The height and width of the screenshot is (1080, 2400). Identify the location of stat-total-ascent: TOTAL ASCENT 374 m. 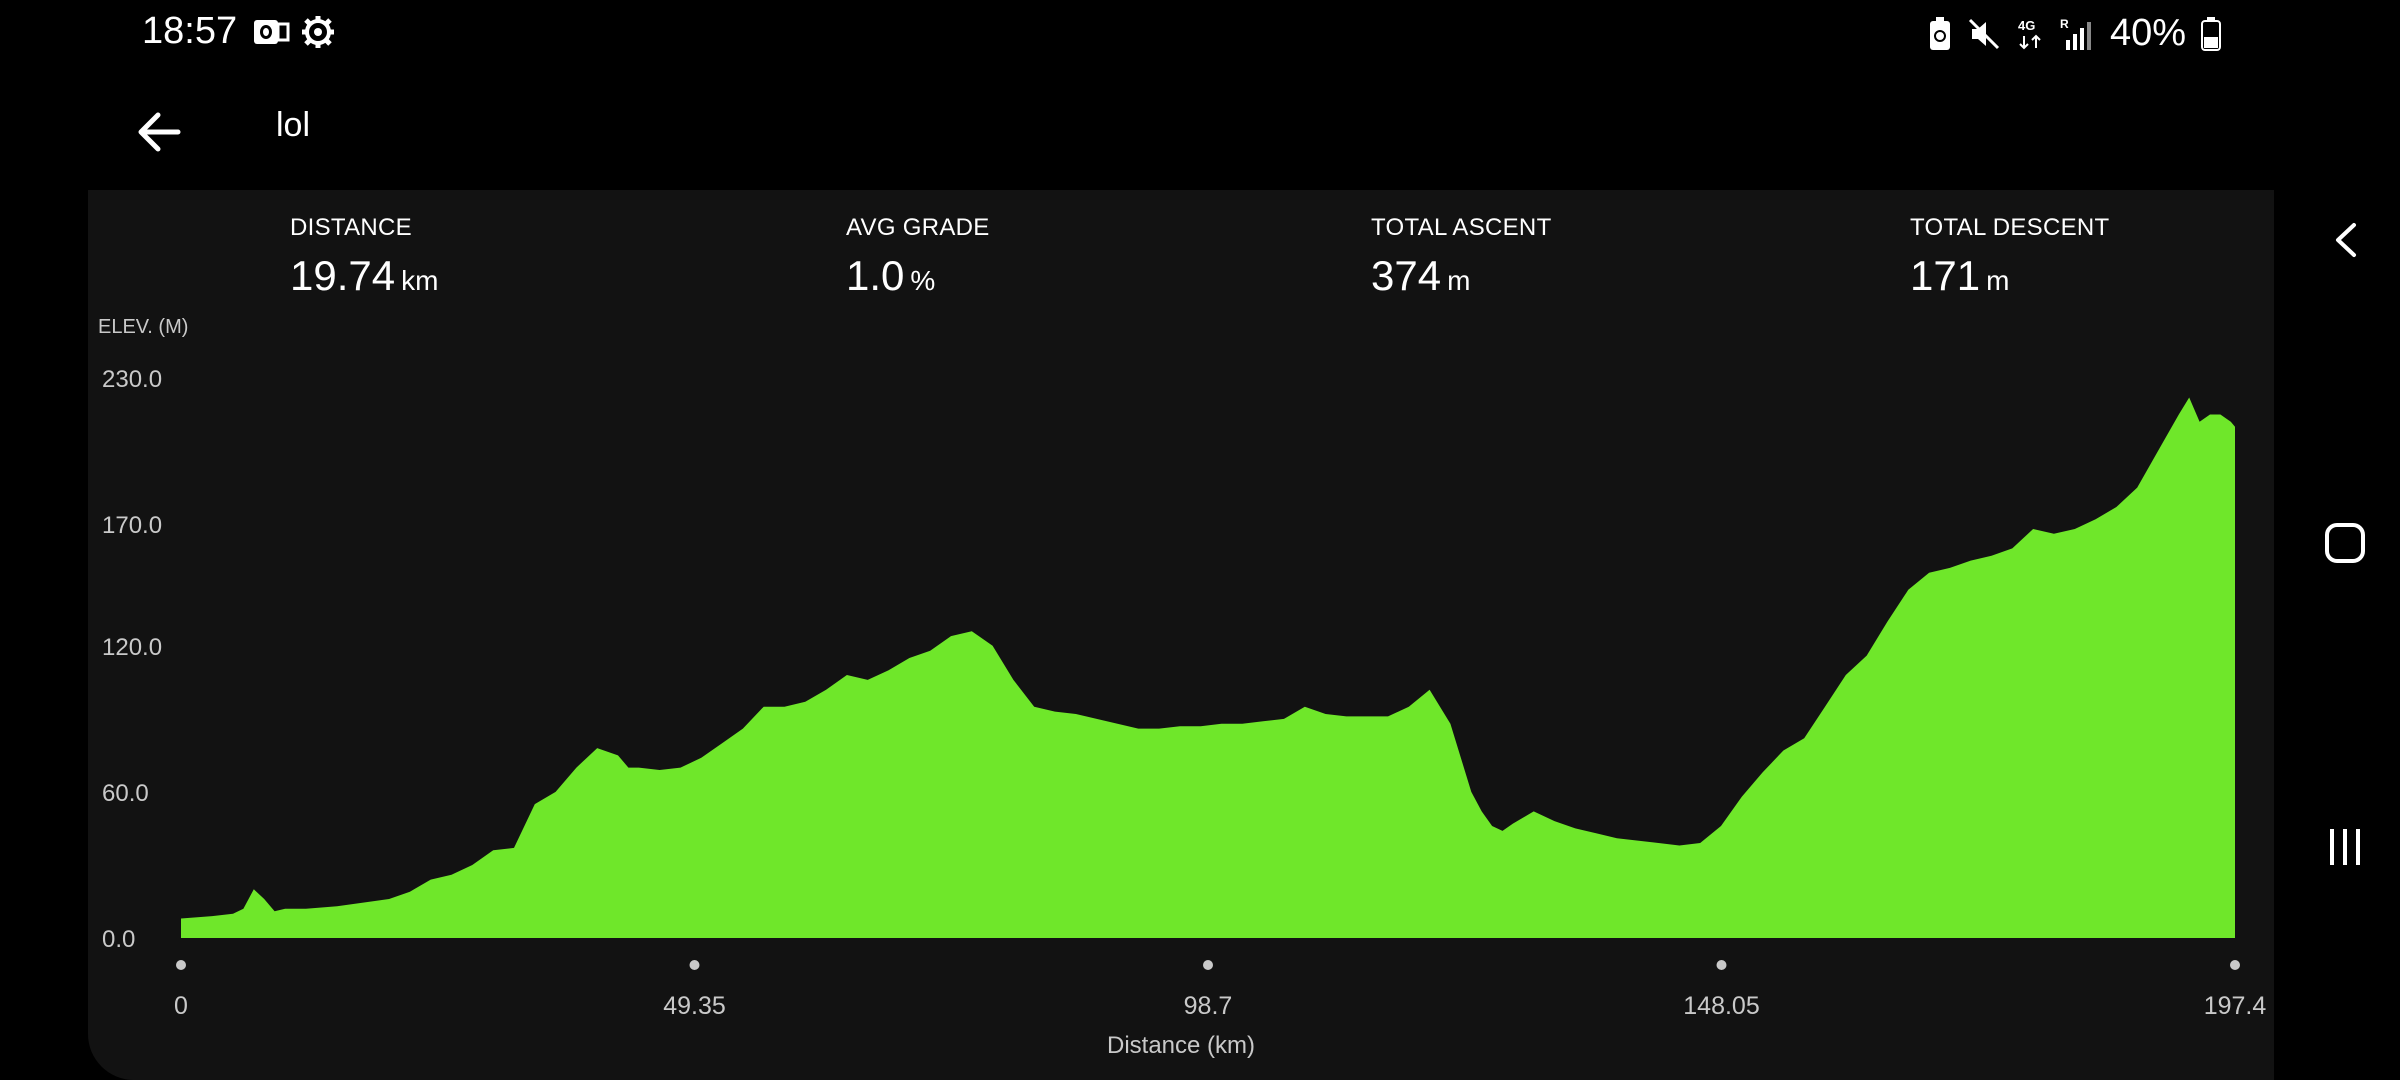
(1461, 257).